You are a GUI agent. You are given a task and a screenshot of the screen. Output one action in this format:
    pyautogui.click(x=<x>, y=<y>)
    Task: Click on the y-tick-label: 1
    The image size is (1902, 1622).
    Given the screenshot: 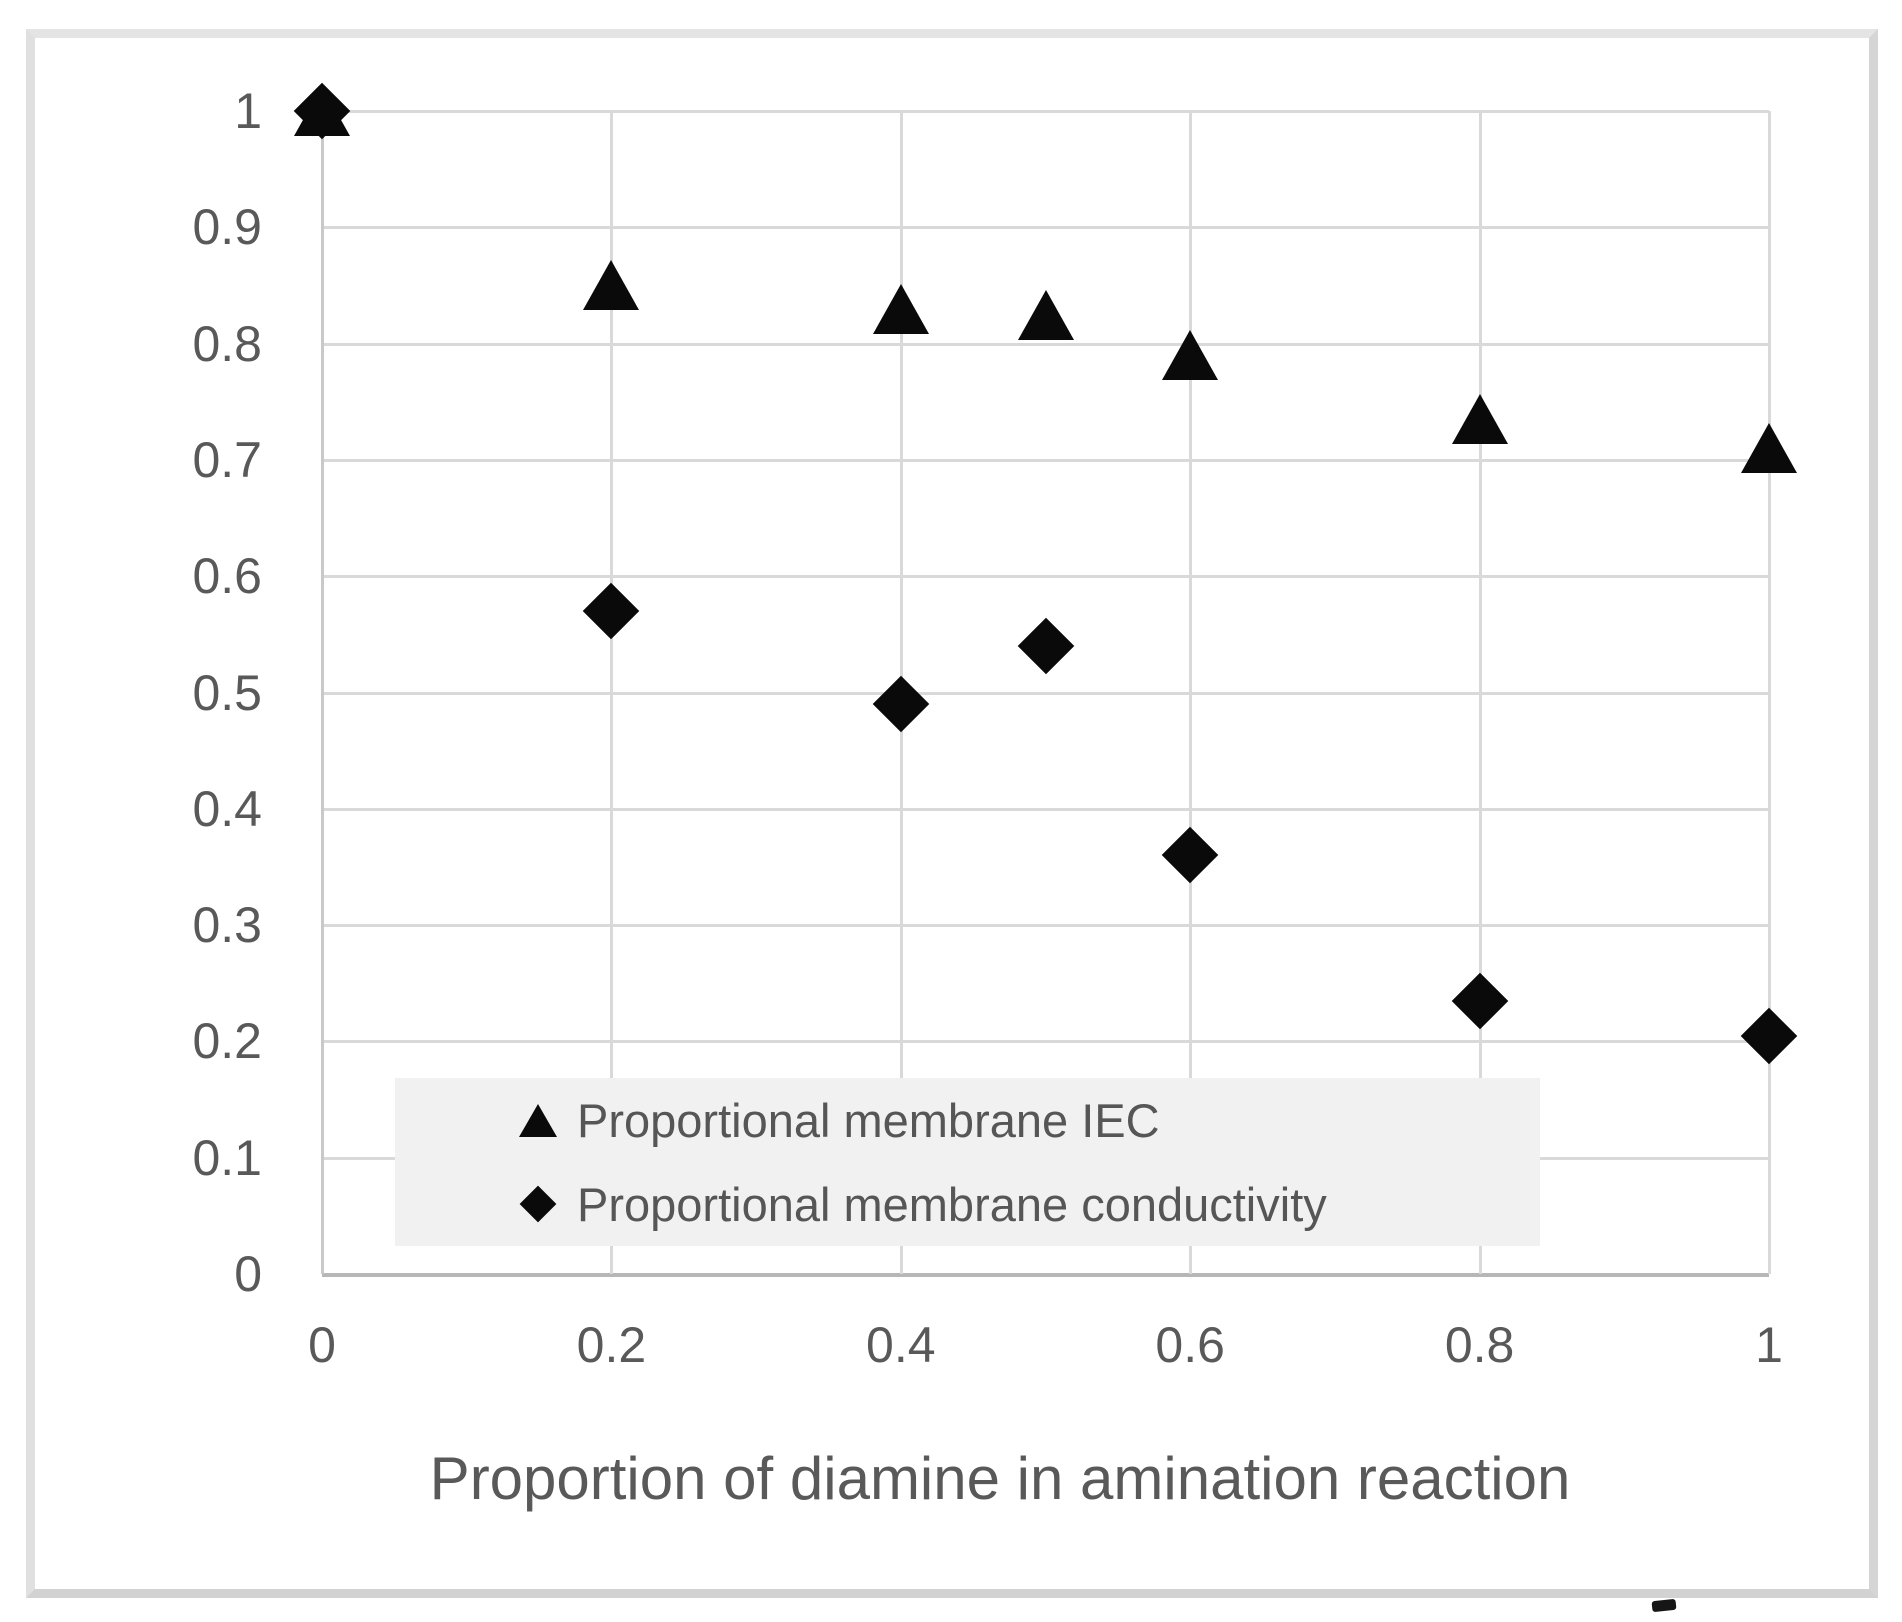 What is the action you would take?
    pyautogui.click(x=248, y=111)
    